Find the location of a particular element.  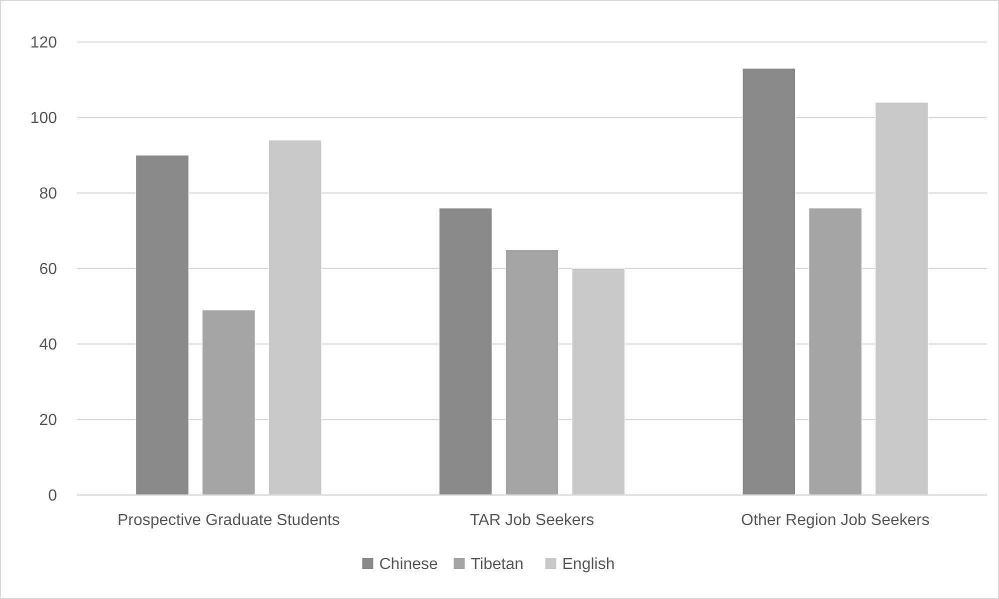

y-tick-label: 100 is located at coordinates (44, 119).